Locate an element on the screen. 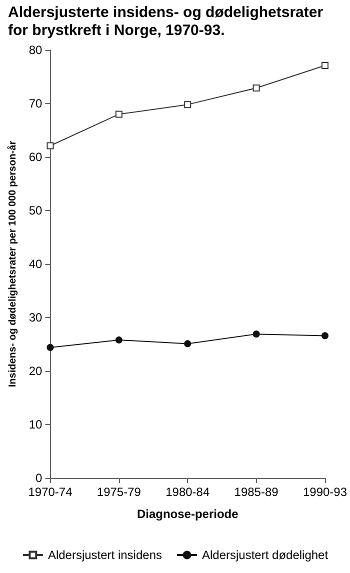 This screenshot has width=350, height=573. y-tick-label: 50 is located at coordinates (35, 211).